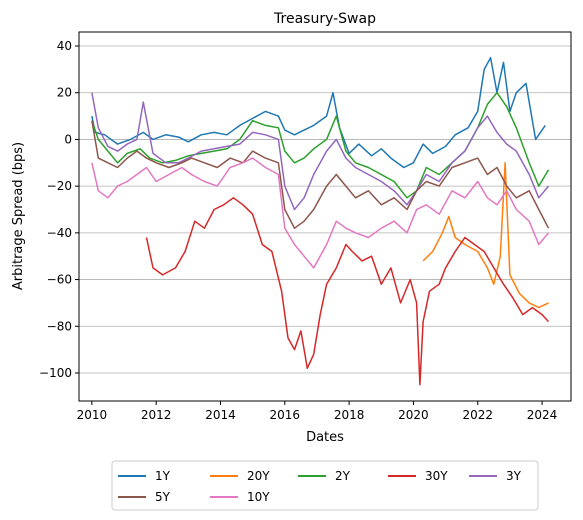  Describe the element at coordinates (64, 93) in the screenshot. I see `y-tick-label: 20` at that location.